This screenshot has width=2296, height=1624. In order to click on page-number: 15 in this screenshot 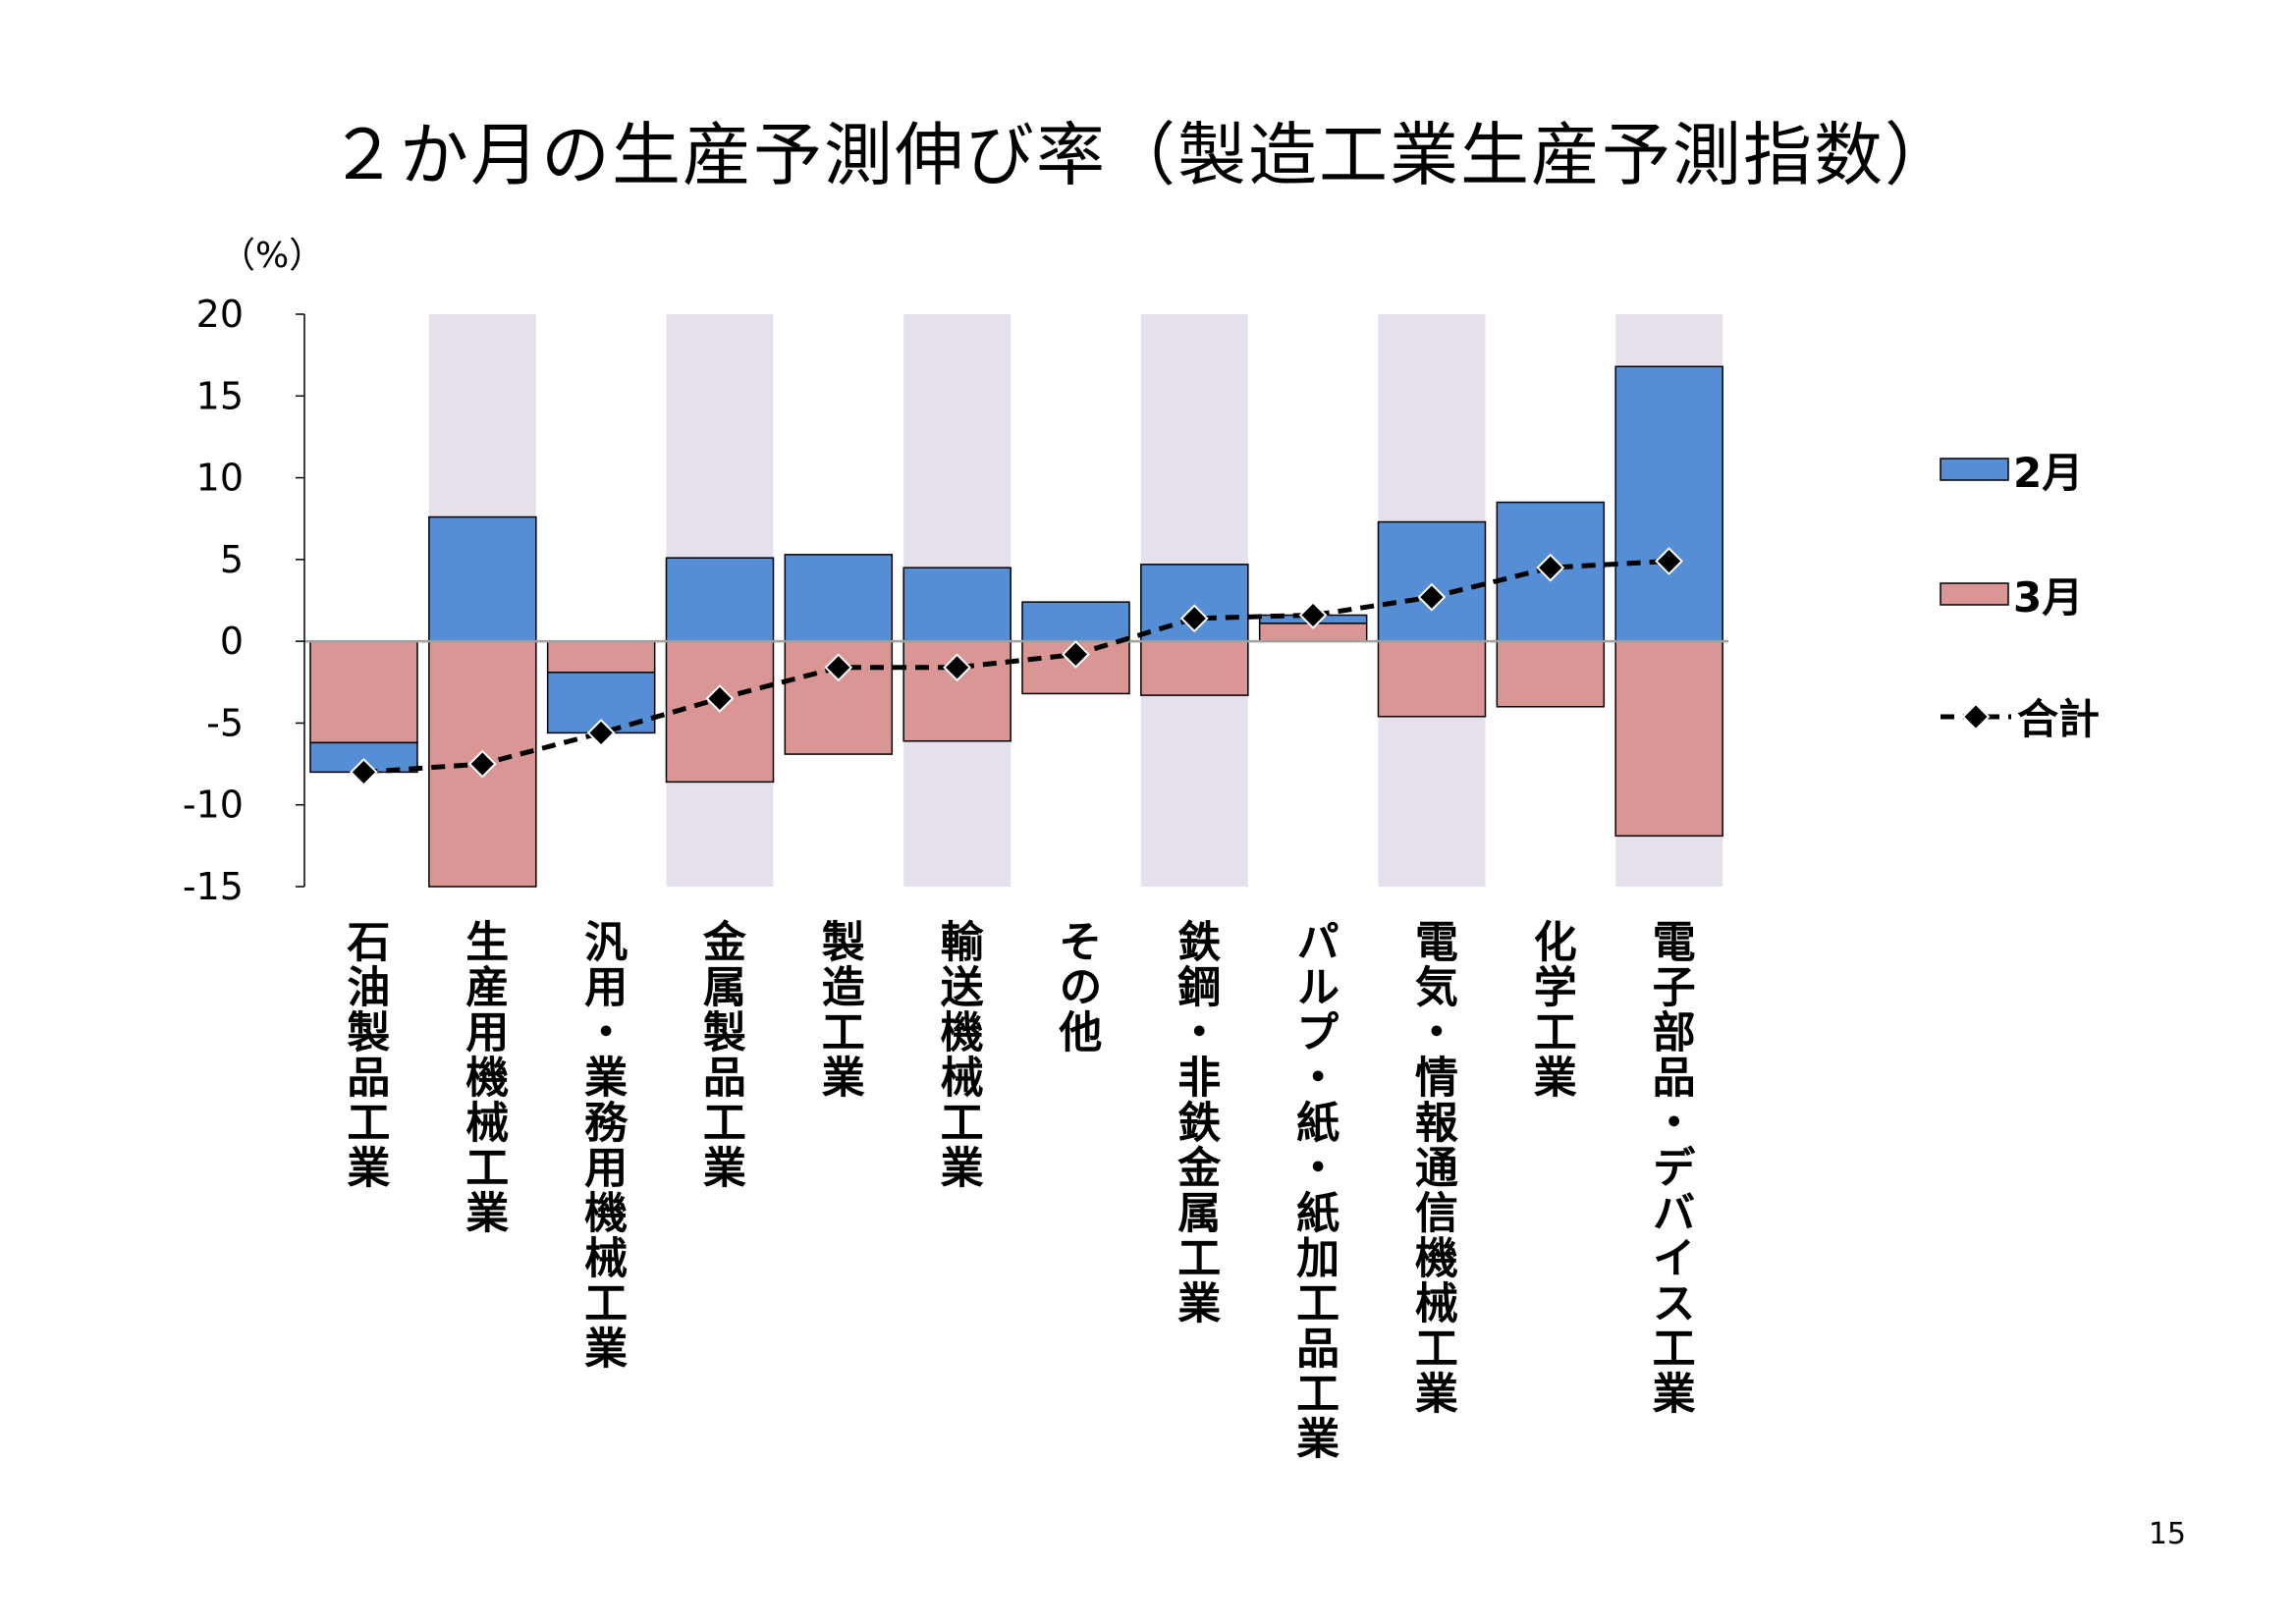, I will do `click(2167, 1534)`.